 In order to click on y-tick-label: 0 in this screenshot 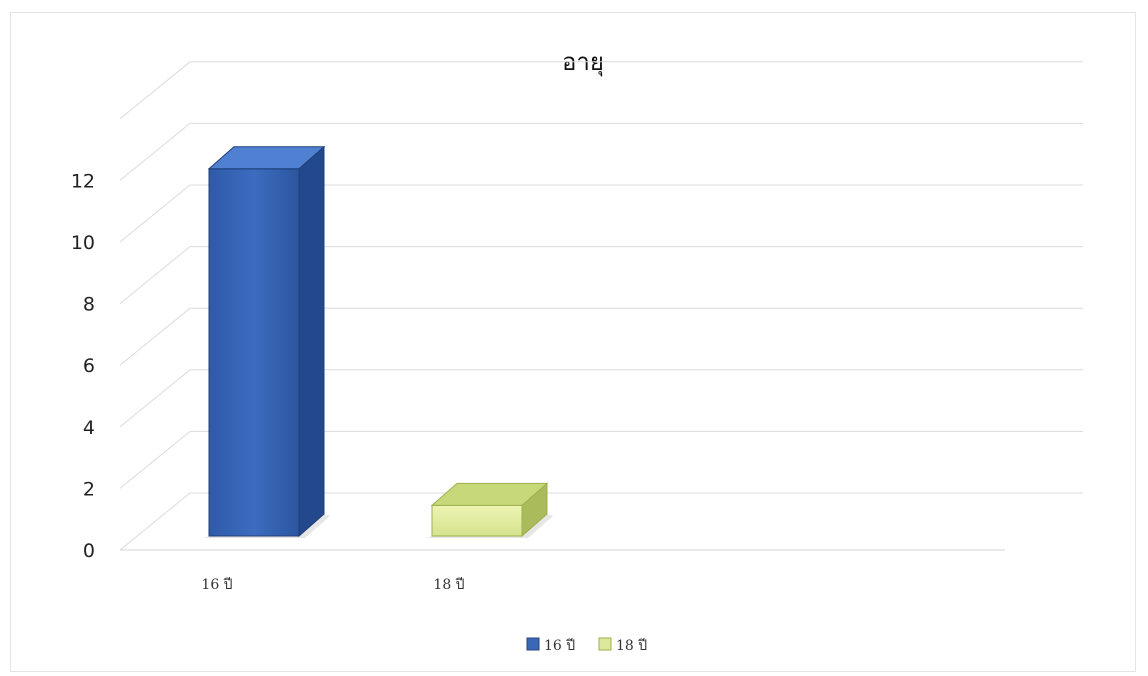, I will do `click(89, 551)`.